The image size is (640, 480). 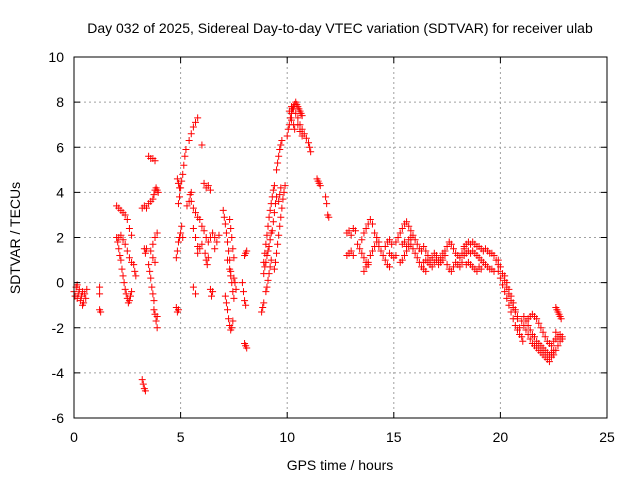 I want to click on y-tick-label: 10, so click(x=56, y=57).